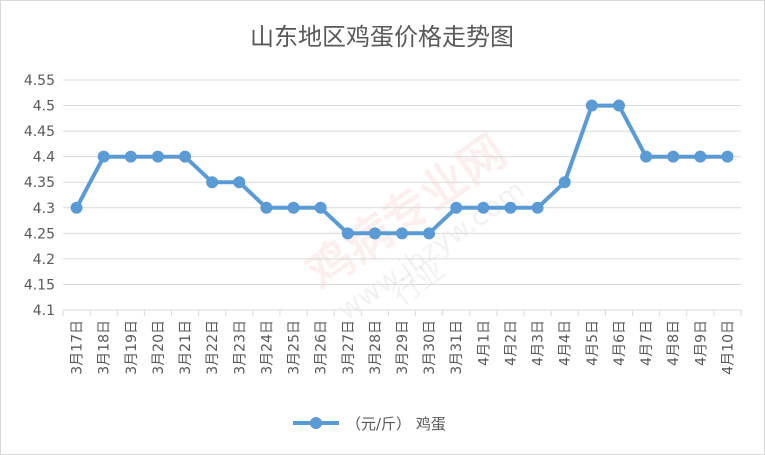  What do you see at coordinates (322, 347) in the screenshot?
I see `x-tick-label: 3月26日` at bounding box center [322, 347].